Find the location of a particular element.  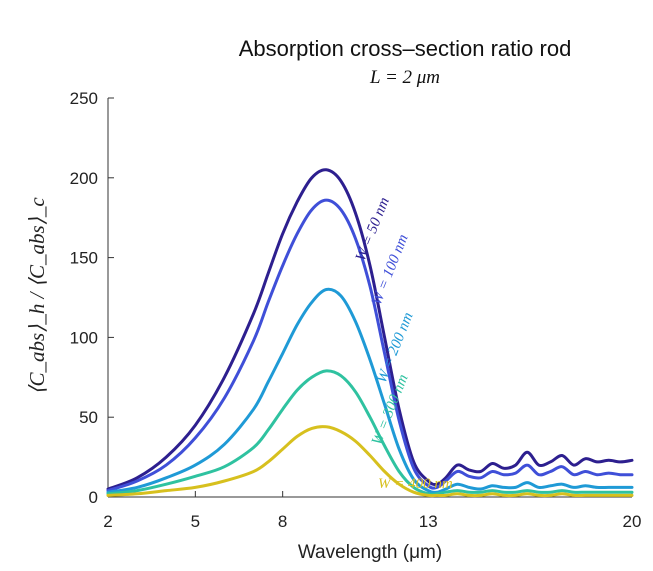

x-tick-label: 5 is located at coordinates (195, 521).